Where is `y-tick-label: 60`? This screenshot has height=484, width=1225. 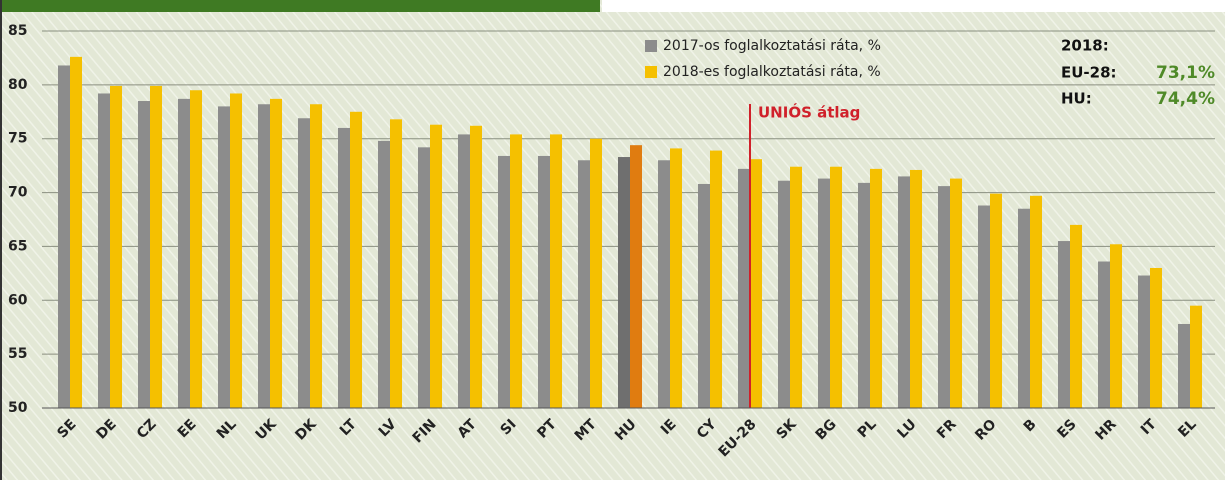
y-tick-label: 60 is located at coordinates (18, 300).